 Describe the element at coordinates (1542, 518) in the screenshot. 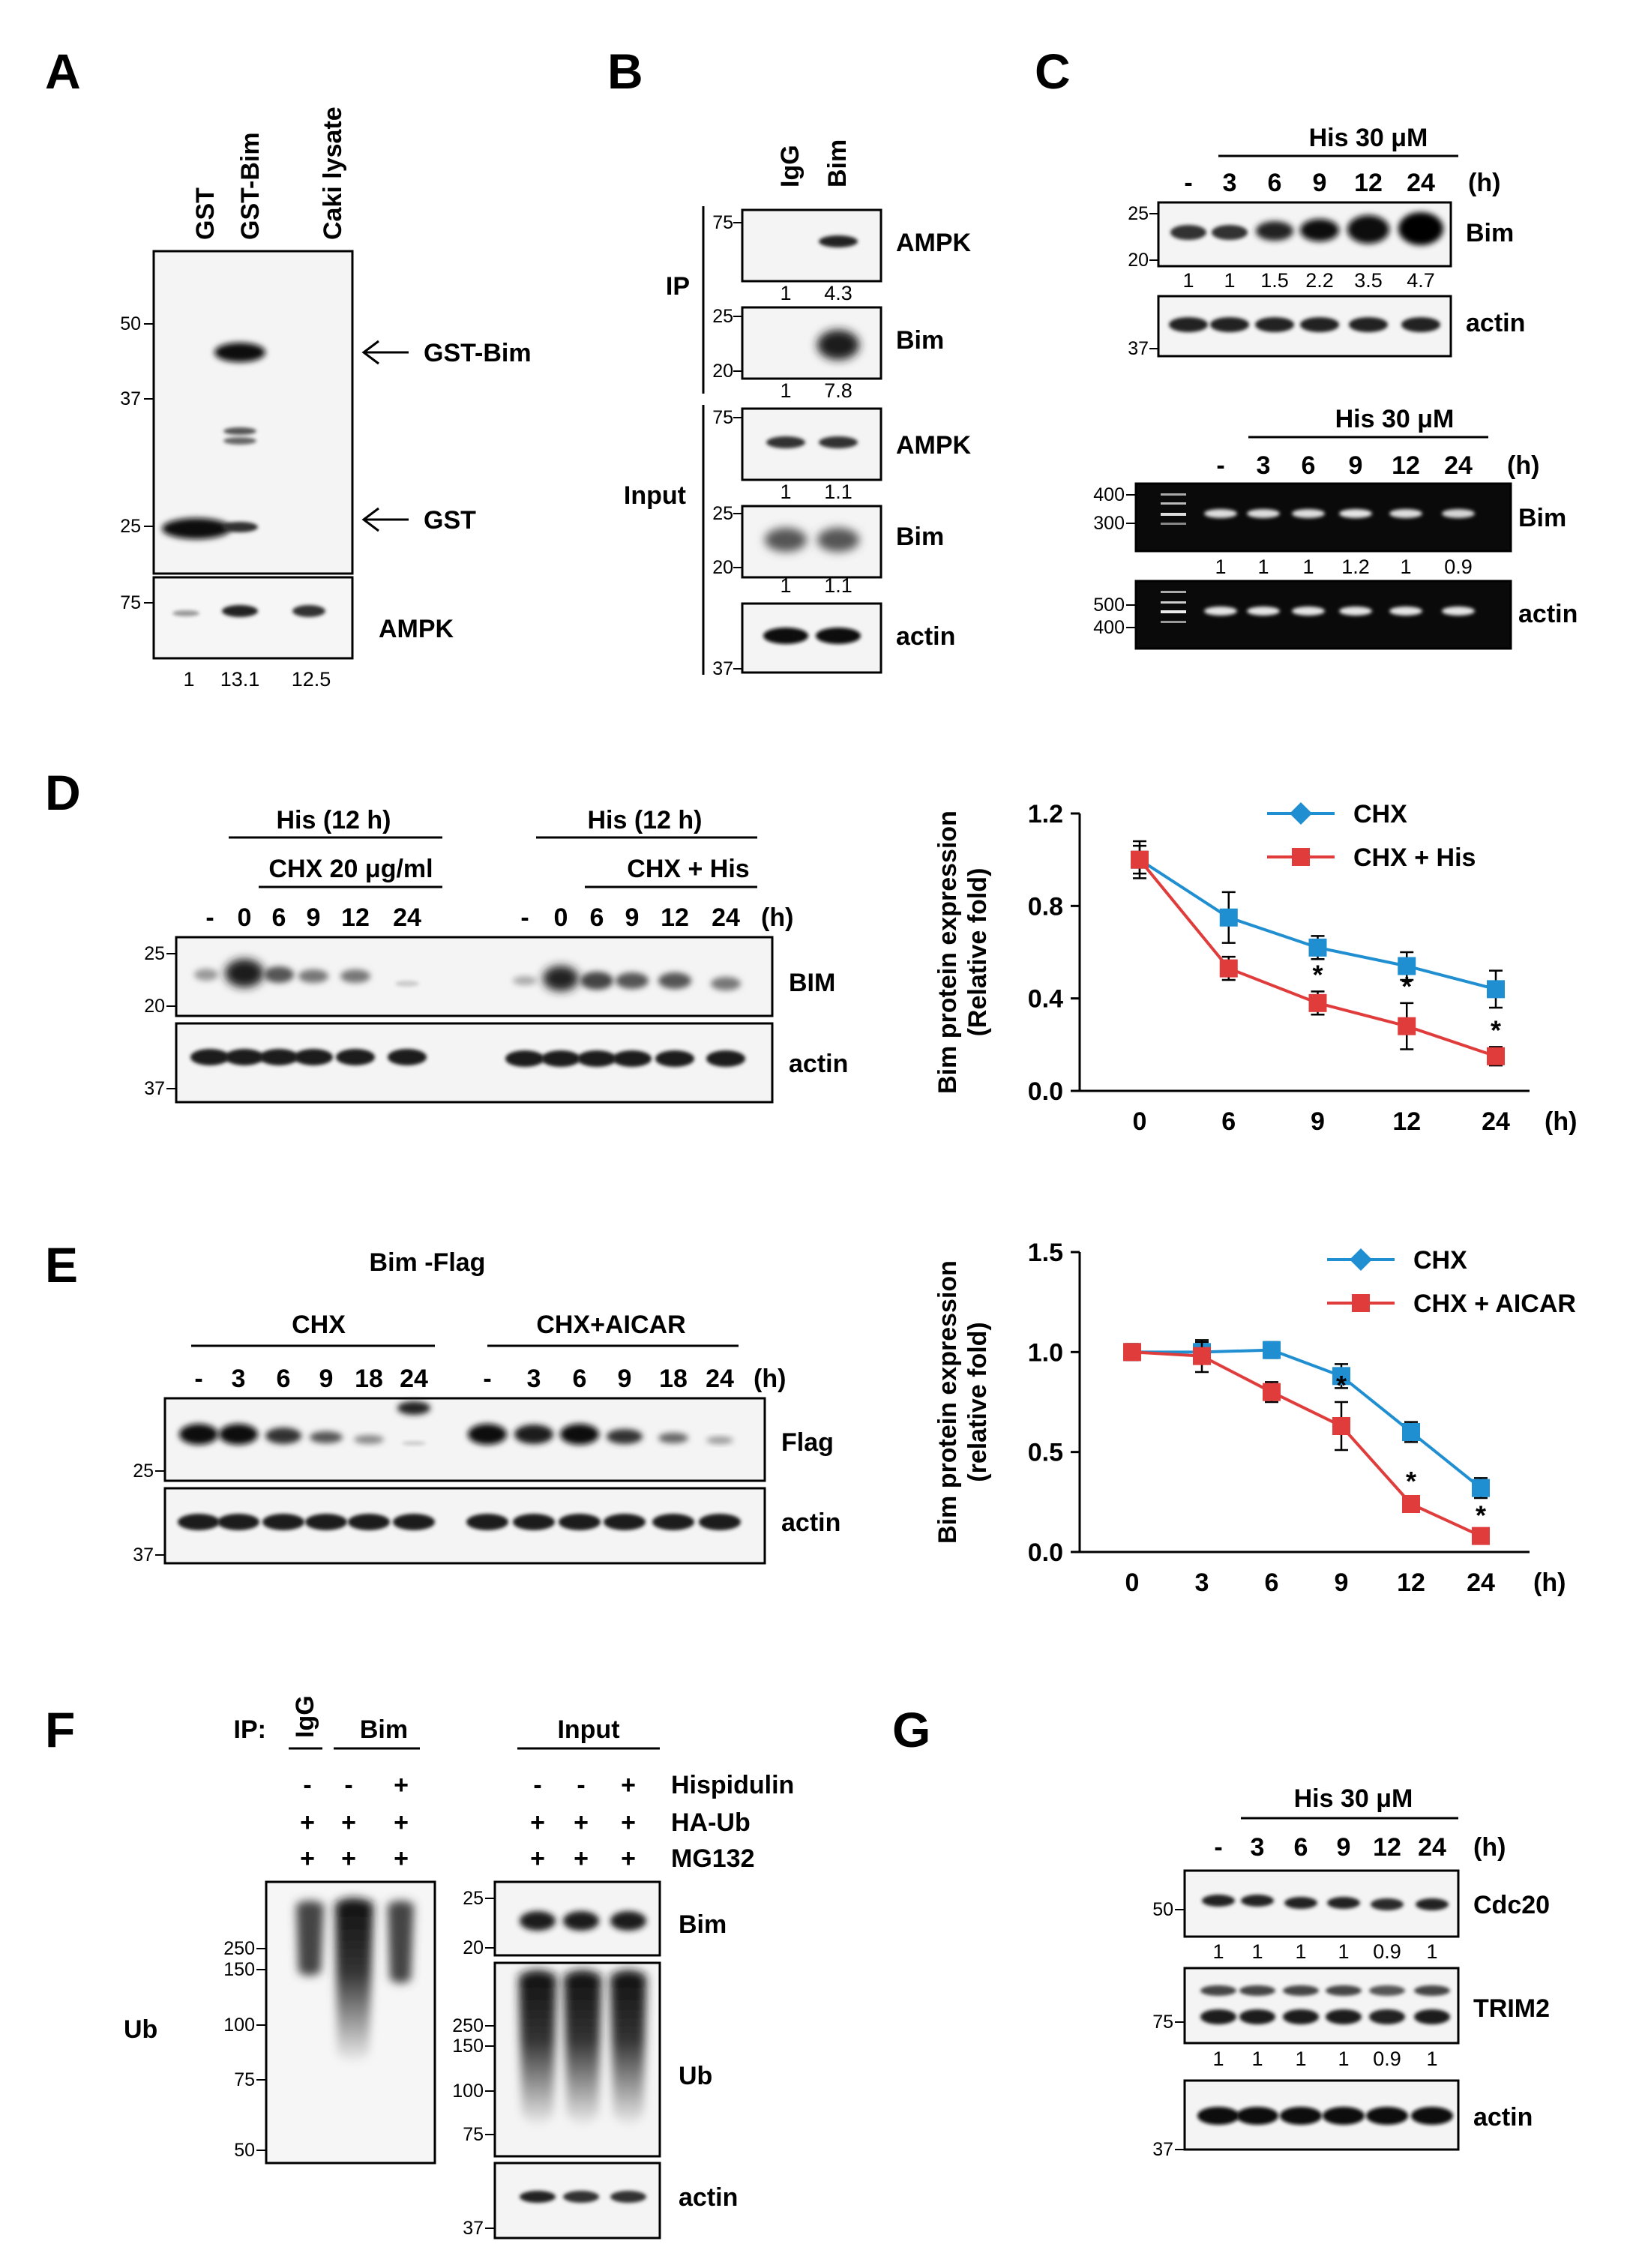

I see `gel-label: Bim` at that location.